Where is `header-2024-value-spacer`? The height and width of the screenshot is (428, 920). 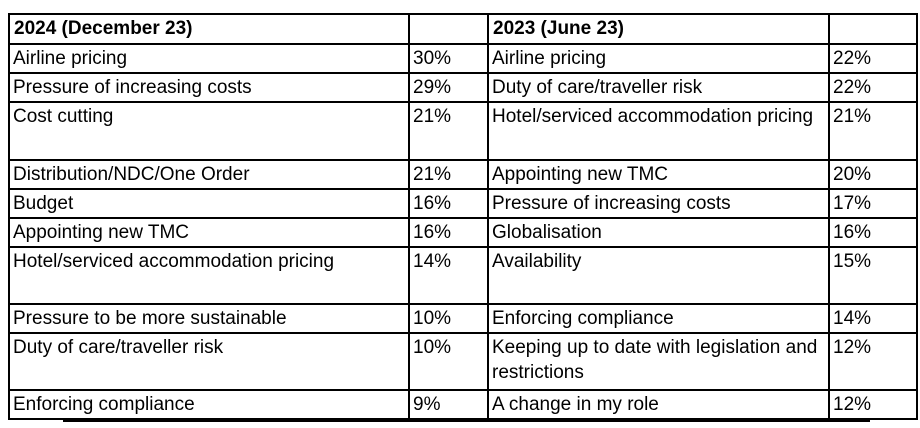 header-2024-value-spacer is located at coordinates (448, 29).